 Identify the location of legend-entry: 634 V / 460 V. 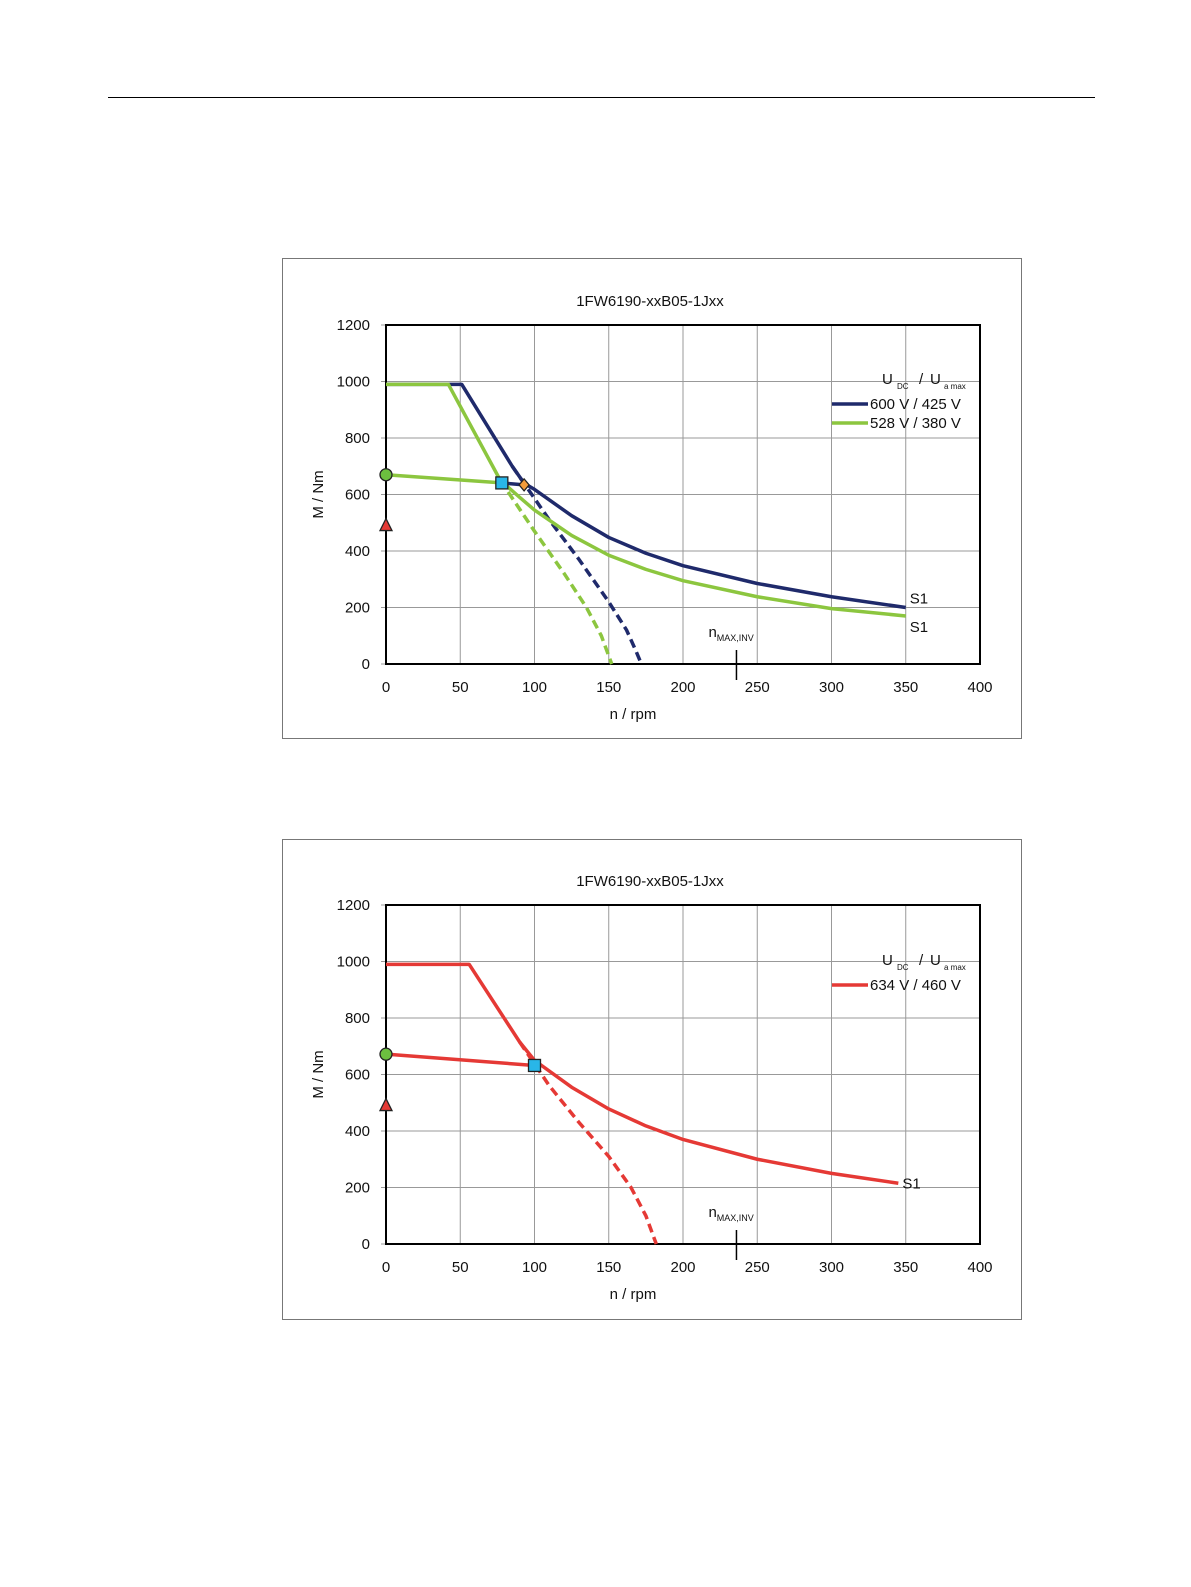
(915, 985).